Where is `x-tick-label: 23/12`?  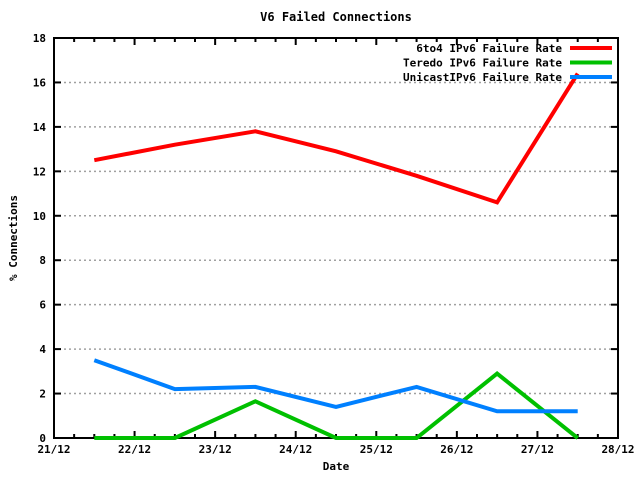 x-tick-label: 23/12 is located at coordinates (215, 449).